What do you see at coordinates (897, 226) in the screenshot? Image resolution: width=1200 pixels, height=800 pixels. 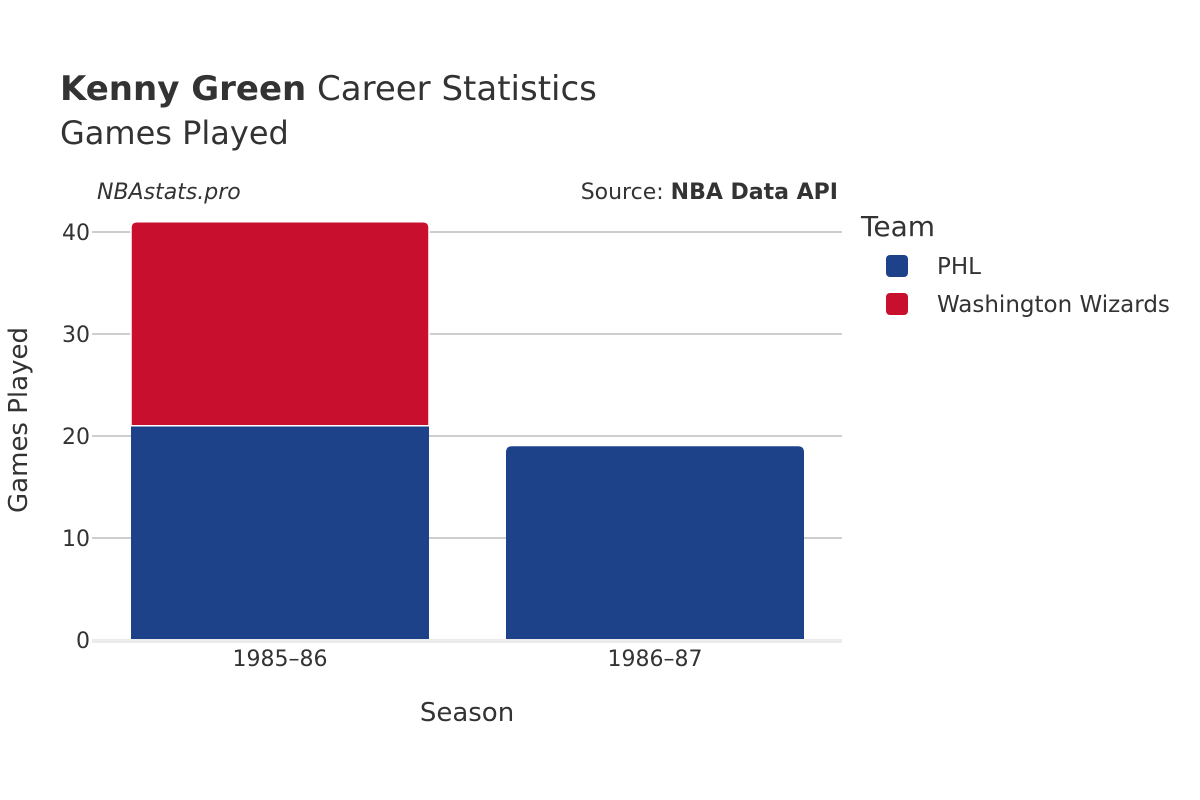 I see `legend-title: Team` at bounding box center [897, 226].